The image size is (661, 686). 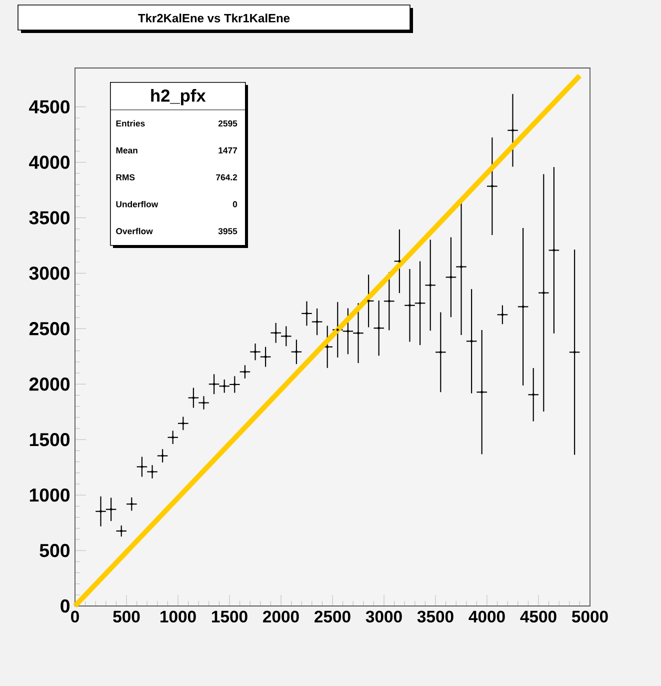 What do you see at coordinates (178, 97) in the screenshot?
I see `annotation: h2_pfx` at bounding box center [178, 97].